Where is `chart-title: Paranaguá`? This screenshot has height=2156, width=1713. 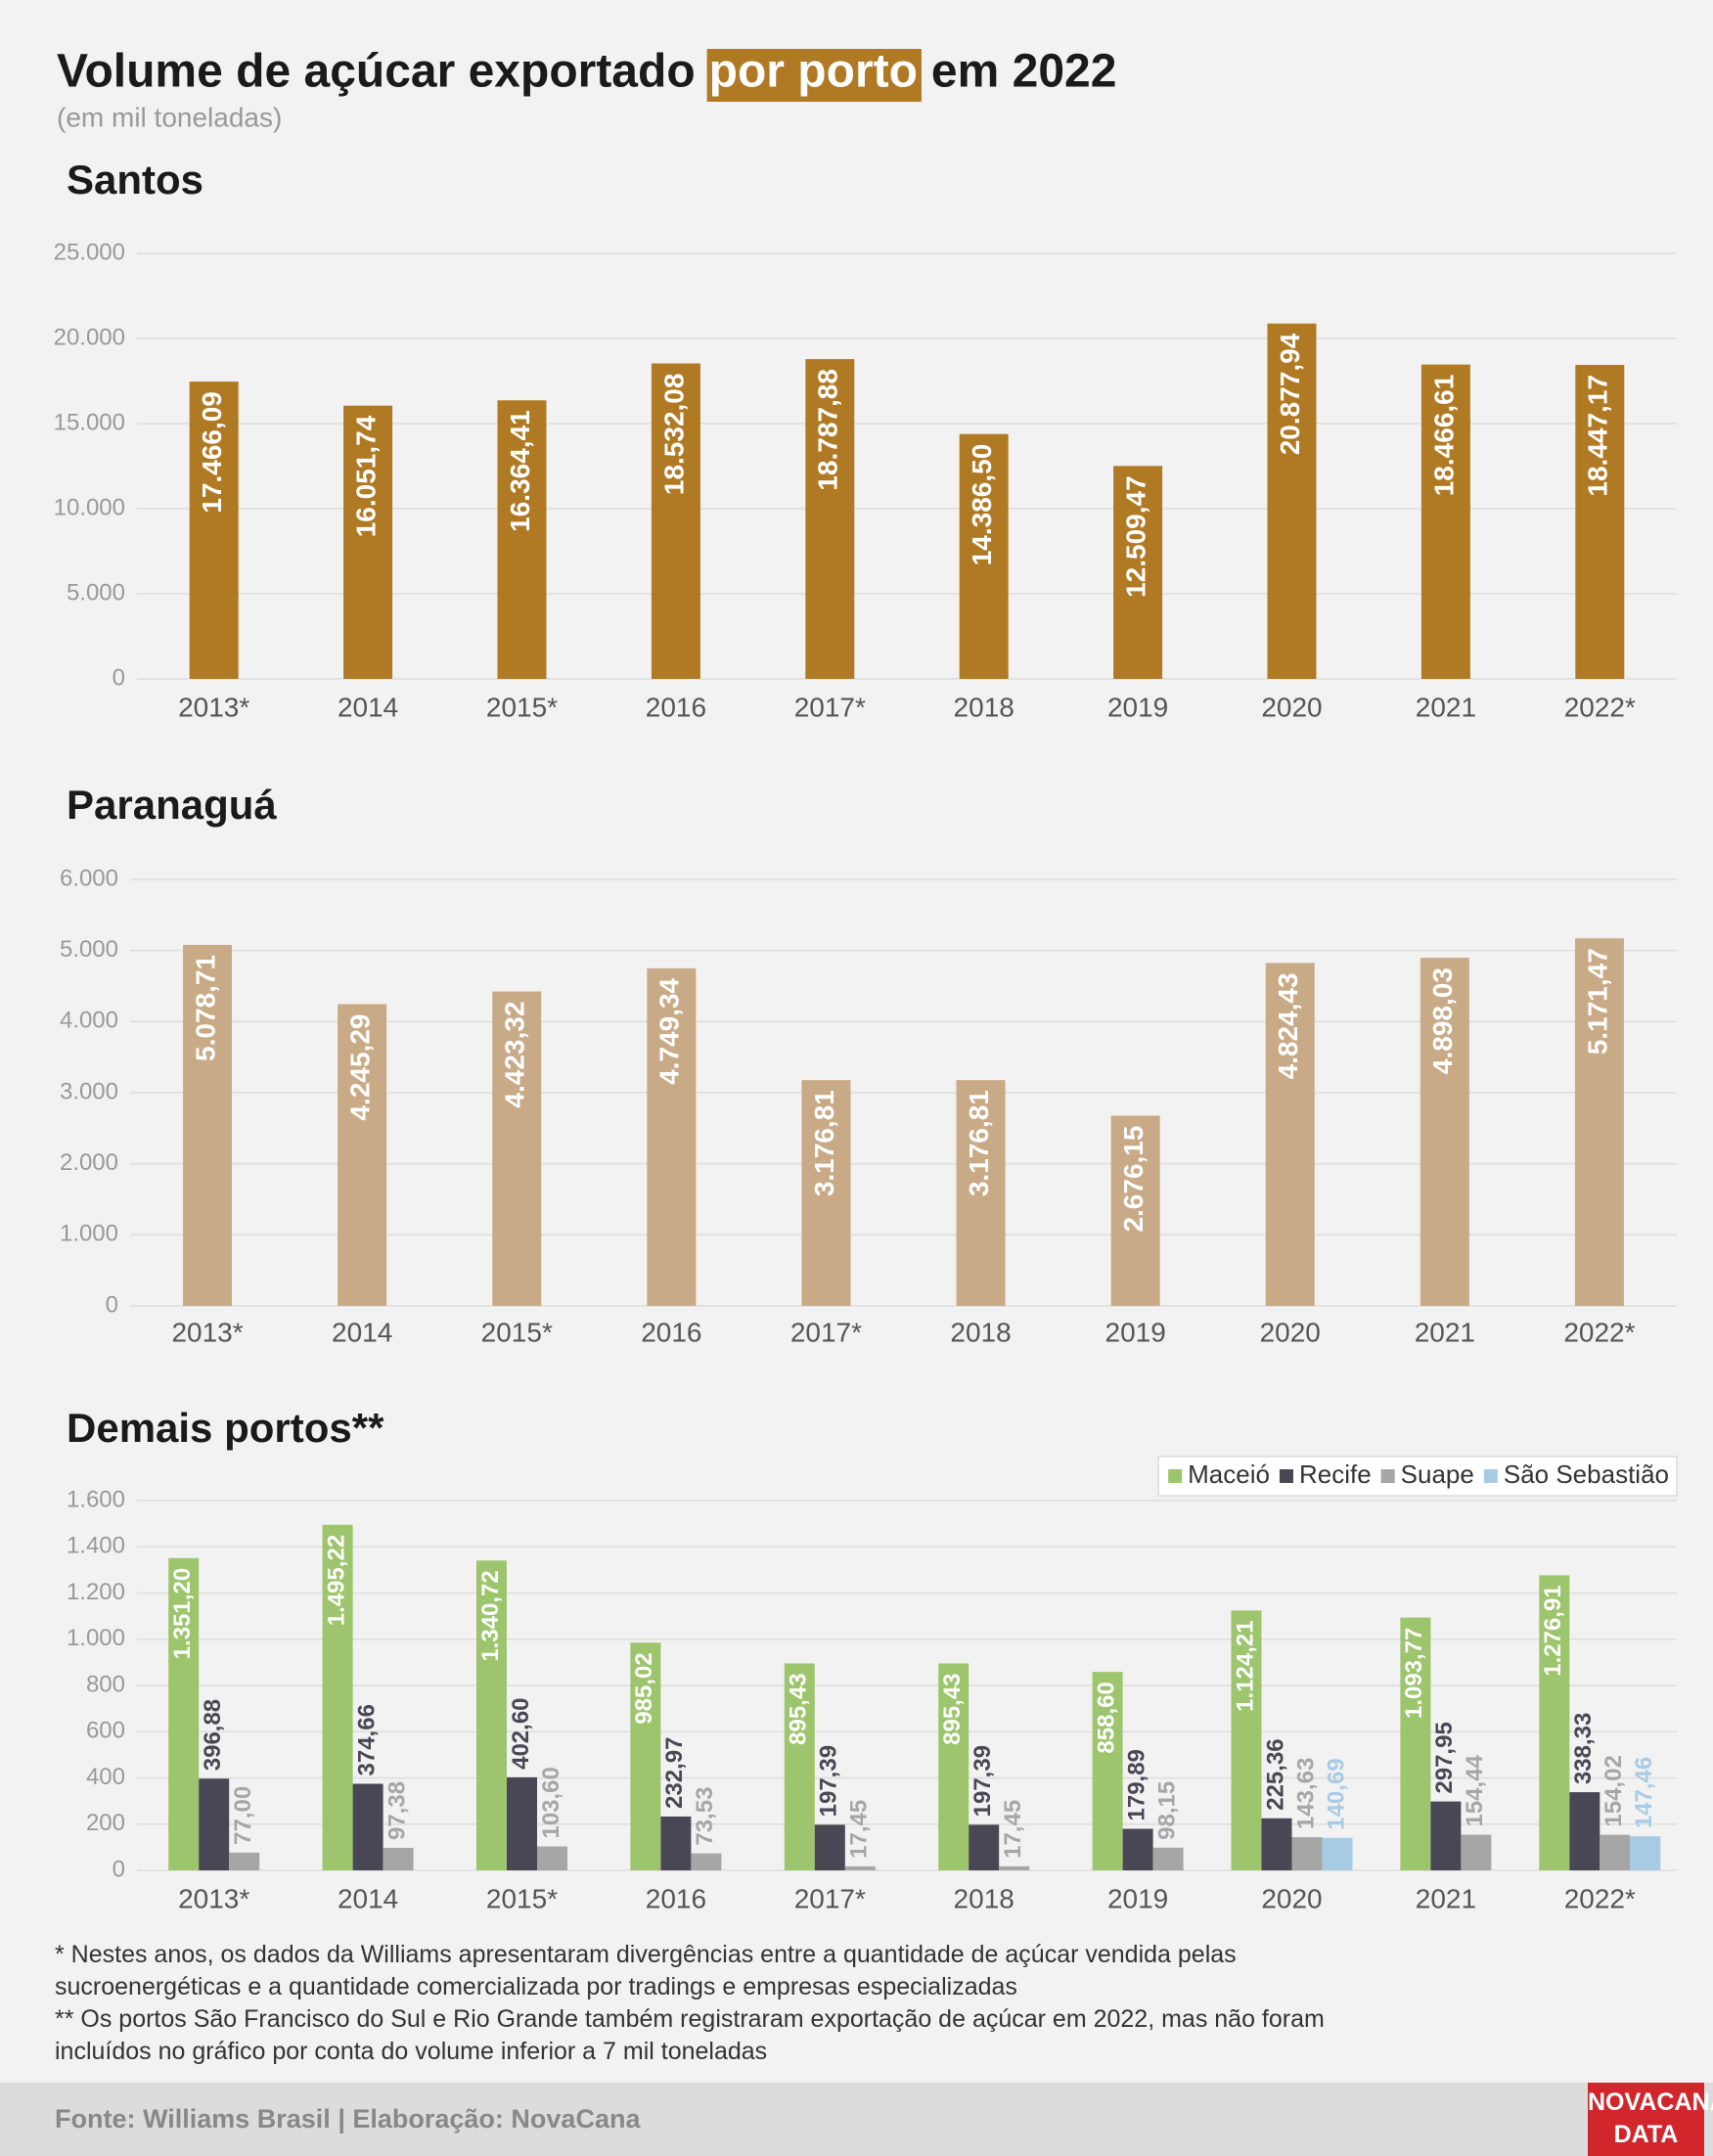
chart-title: Paranaguá is located at coordinates (172, 805).